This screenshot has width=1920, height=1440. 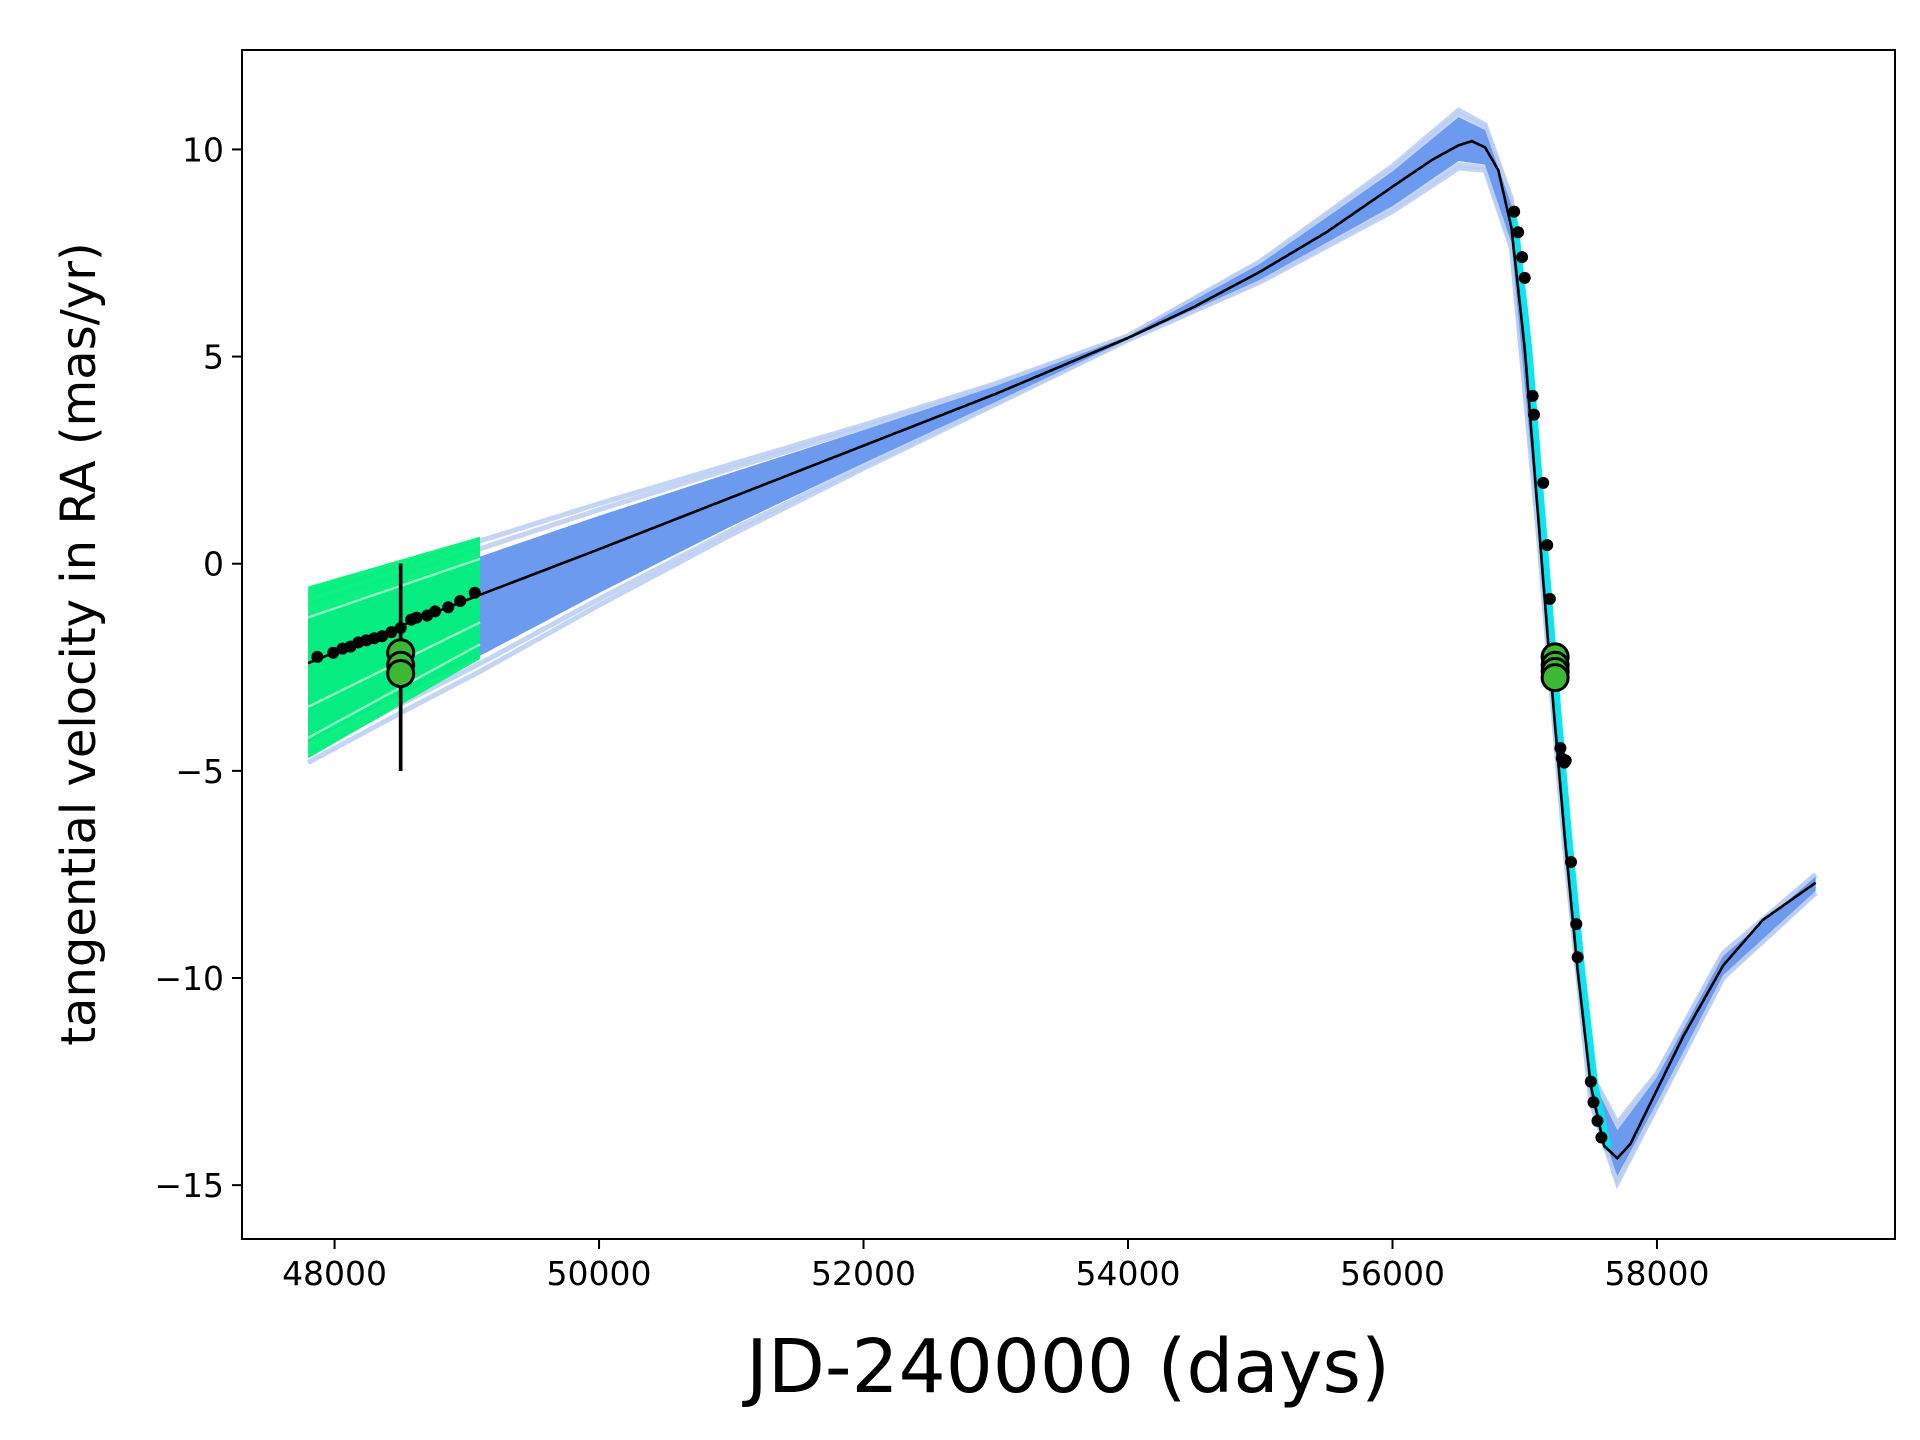 What do you see at coordinates (213, 564) in the screenshot?
I see `y-tick-label: 0` at bounding box center [213, 564].